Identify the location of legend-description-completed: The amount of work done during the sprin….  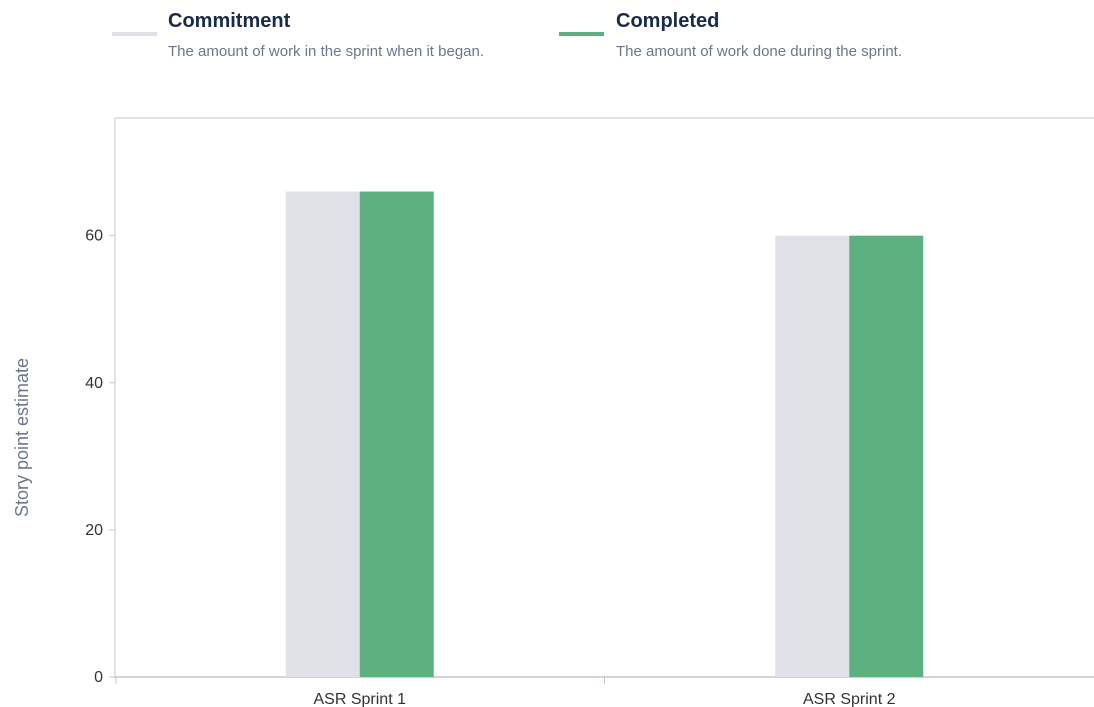
(759, 51).